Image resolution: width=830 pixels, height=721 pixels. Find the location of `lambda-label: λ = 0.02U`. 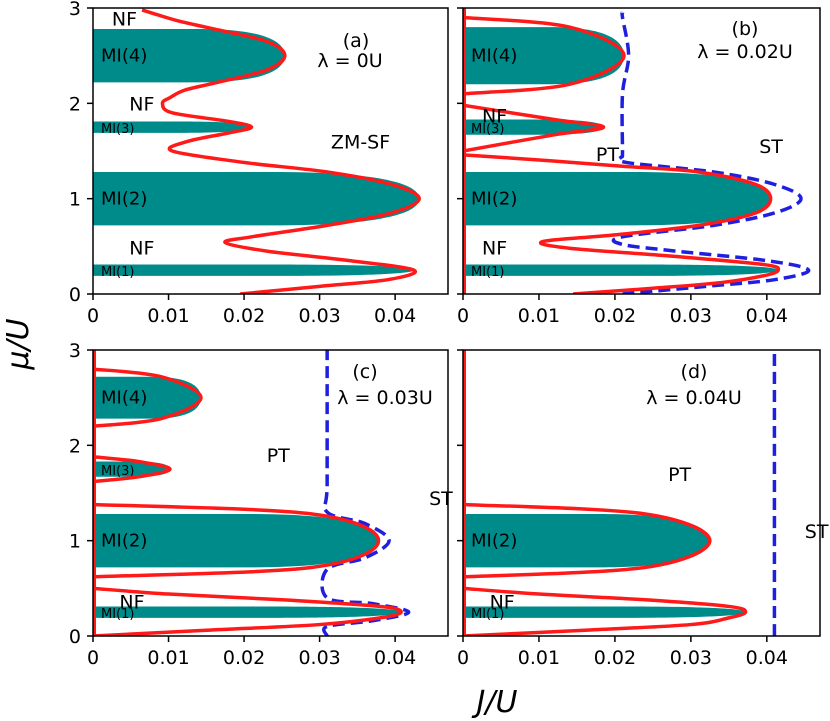

lambda-label: λ = 0.02U is located at coordinates (744, 52).